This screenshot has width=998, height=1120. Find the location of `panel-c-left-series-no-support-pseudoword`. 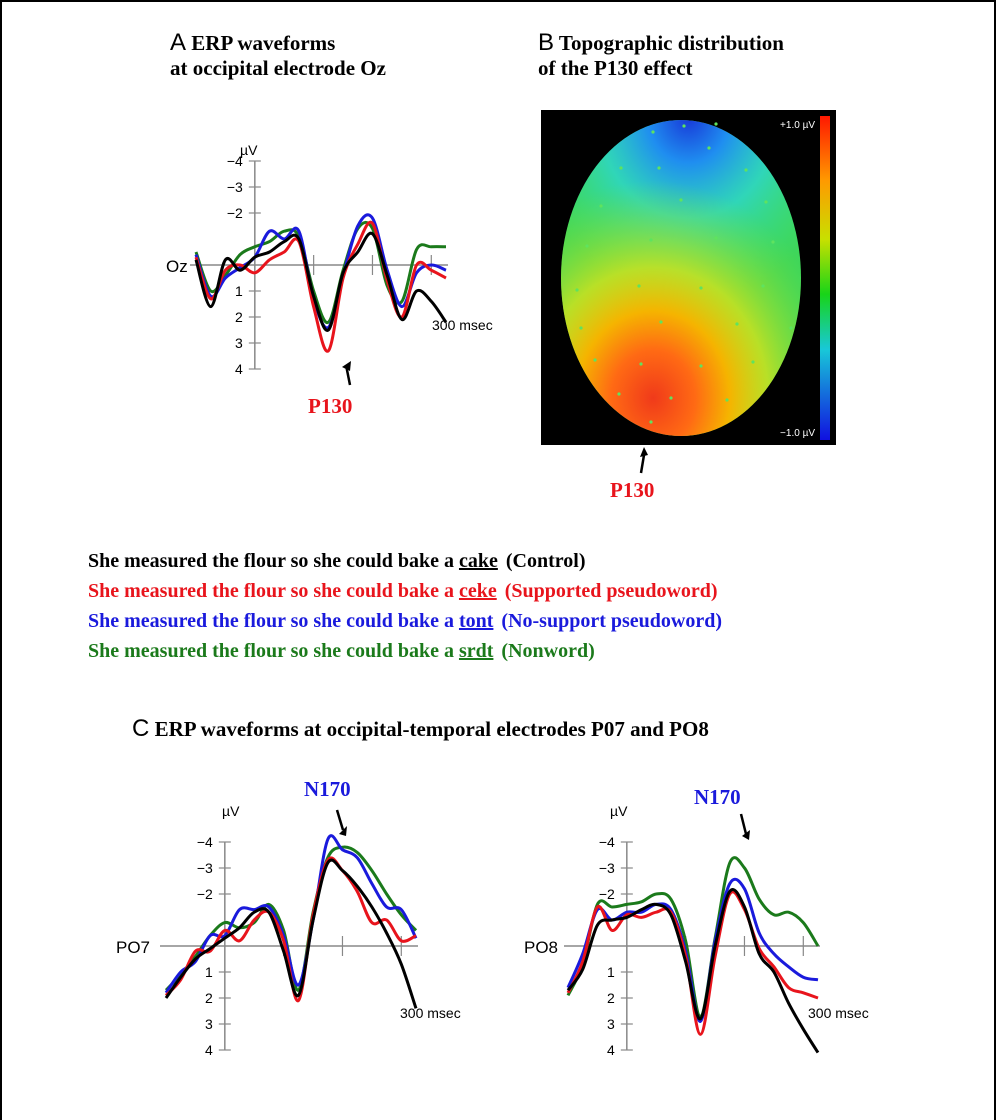

panel-c-left-series-no-support-pseudoword is located at coordinates (291, 914).